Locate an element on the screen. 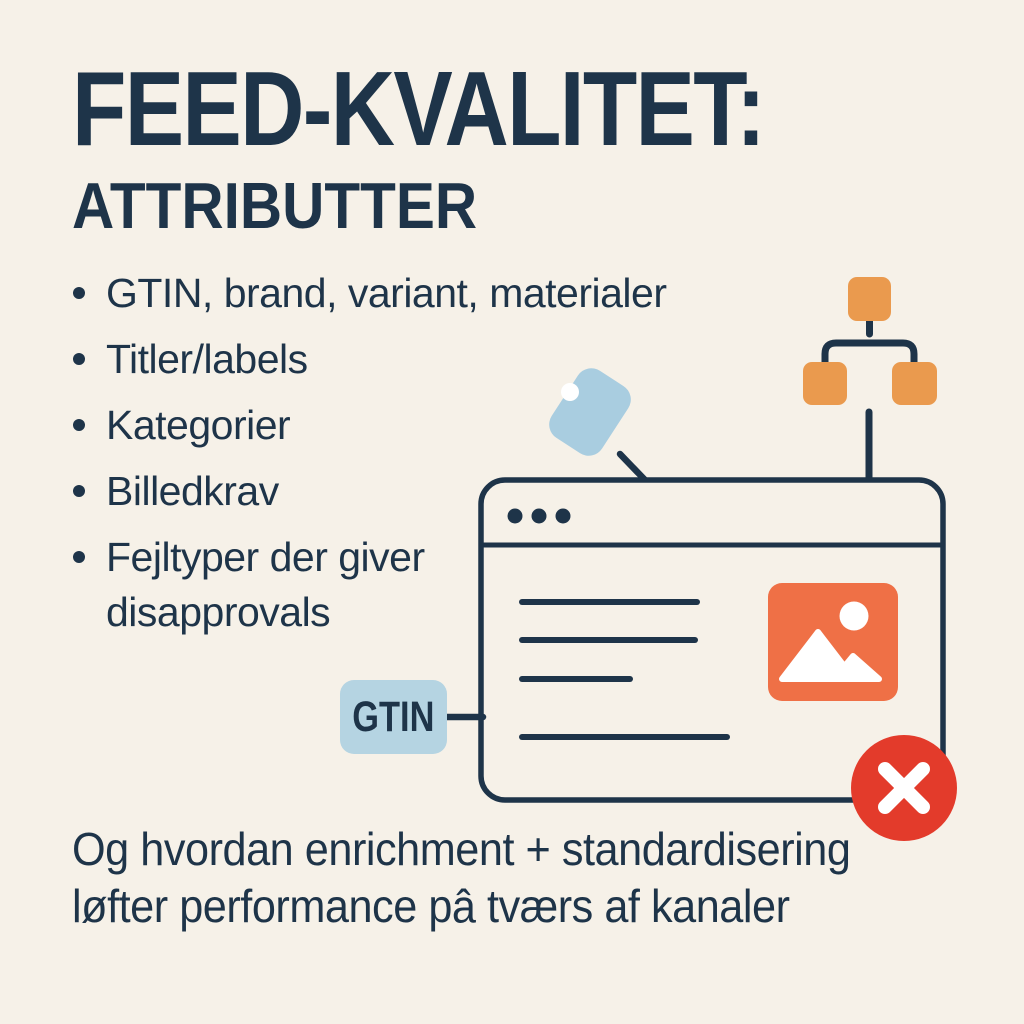  page-title: FEED-KVALITET: ATTRIBUTTER is located at coordinates (484, 147).